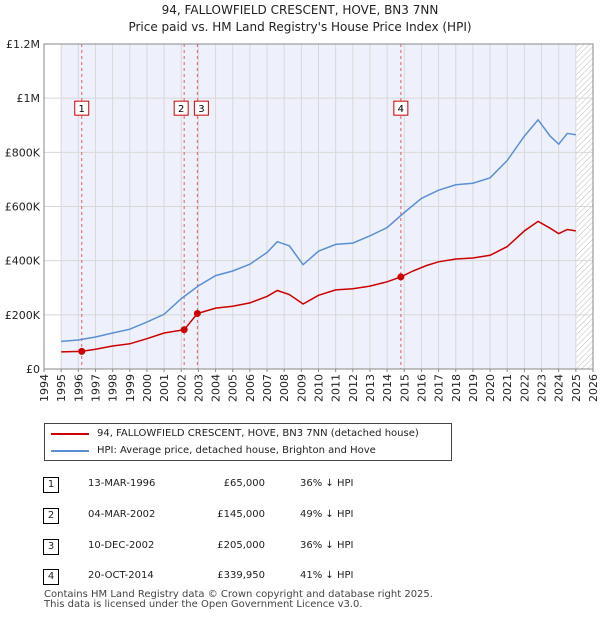 This screenshot has height=620, width=600. Describe the element at coordinates (121, 575) in the screenshot. I see `transaction-date: 20-OCT-2014` at that location.